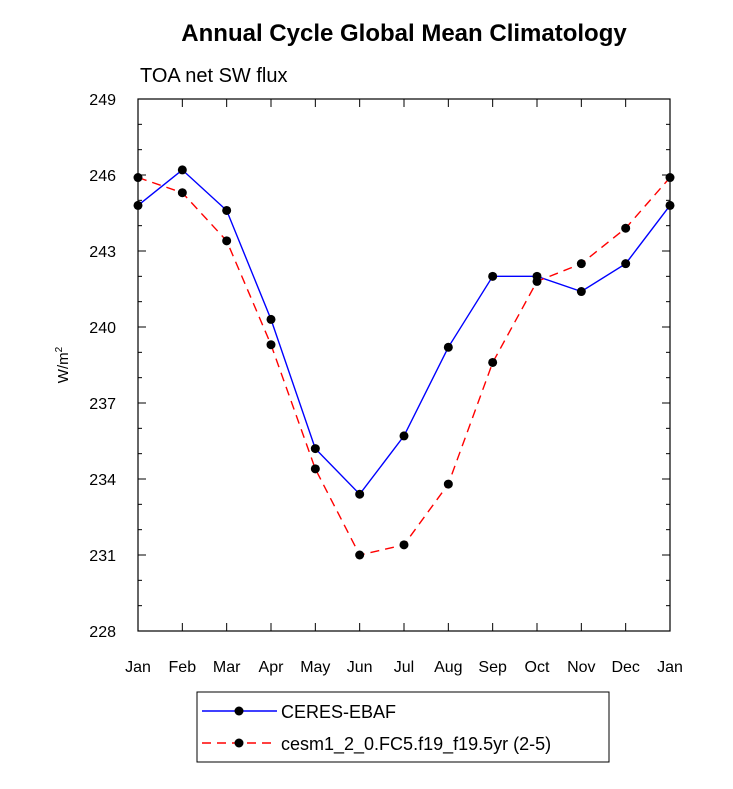 This screenshot has height=789, width=733. I want to click on y-axis-label: W/m2, so click(63, 364).